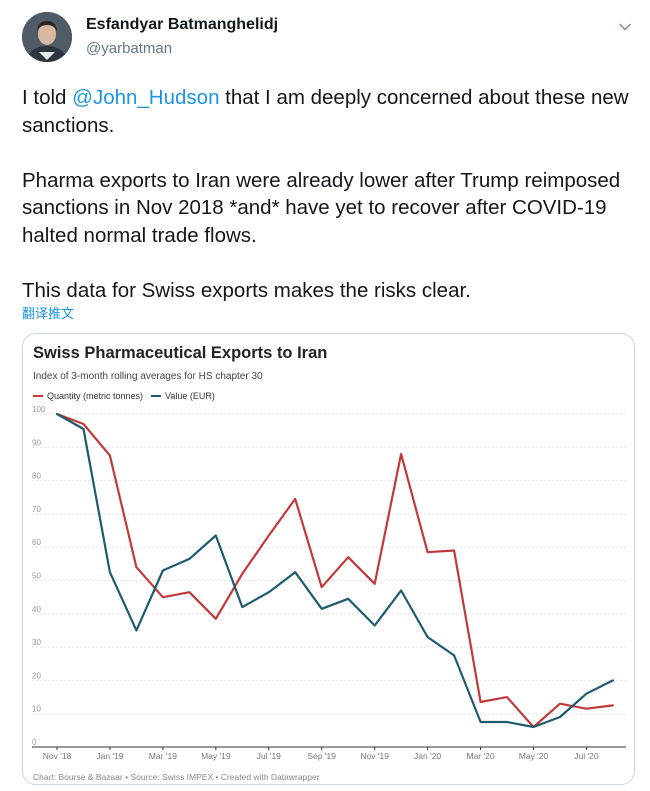 This screenshot has width=650, height=791. I want to click on legend-item-value: Value (EUR), so click(183, 396).